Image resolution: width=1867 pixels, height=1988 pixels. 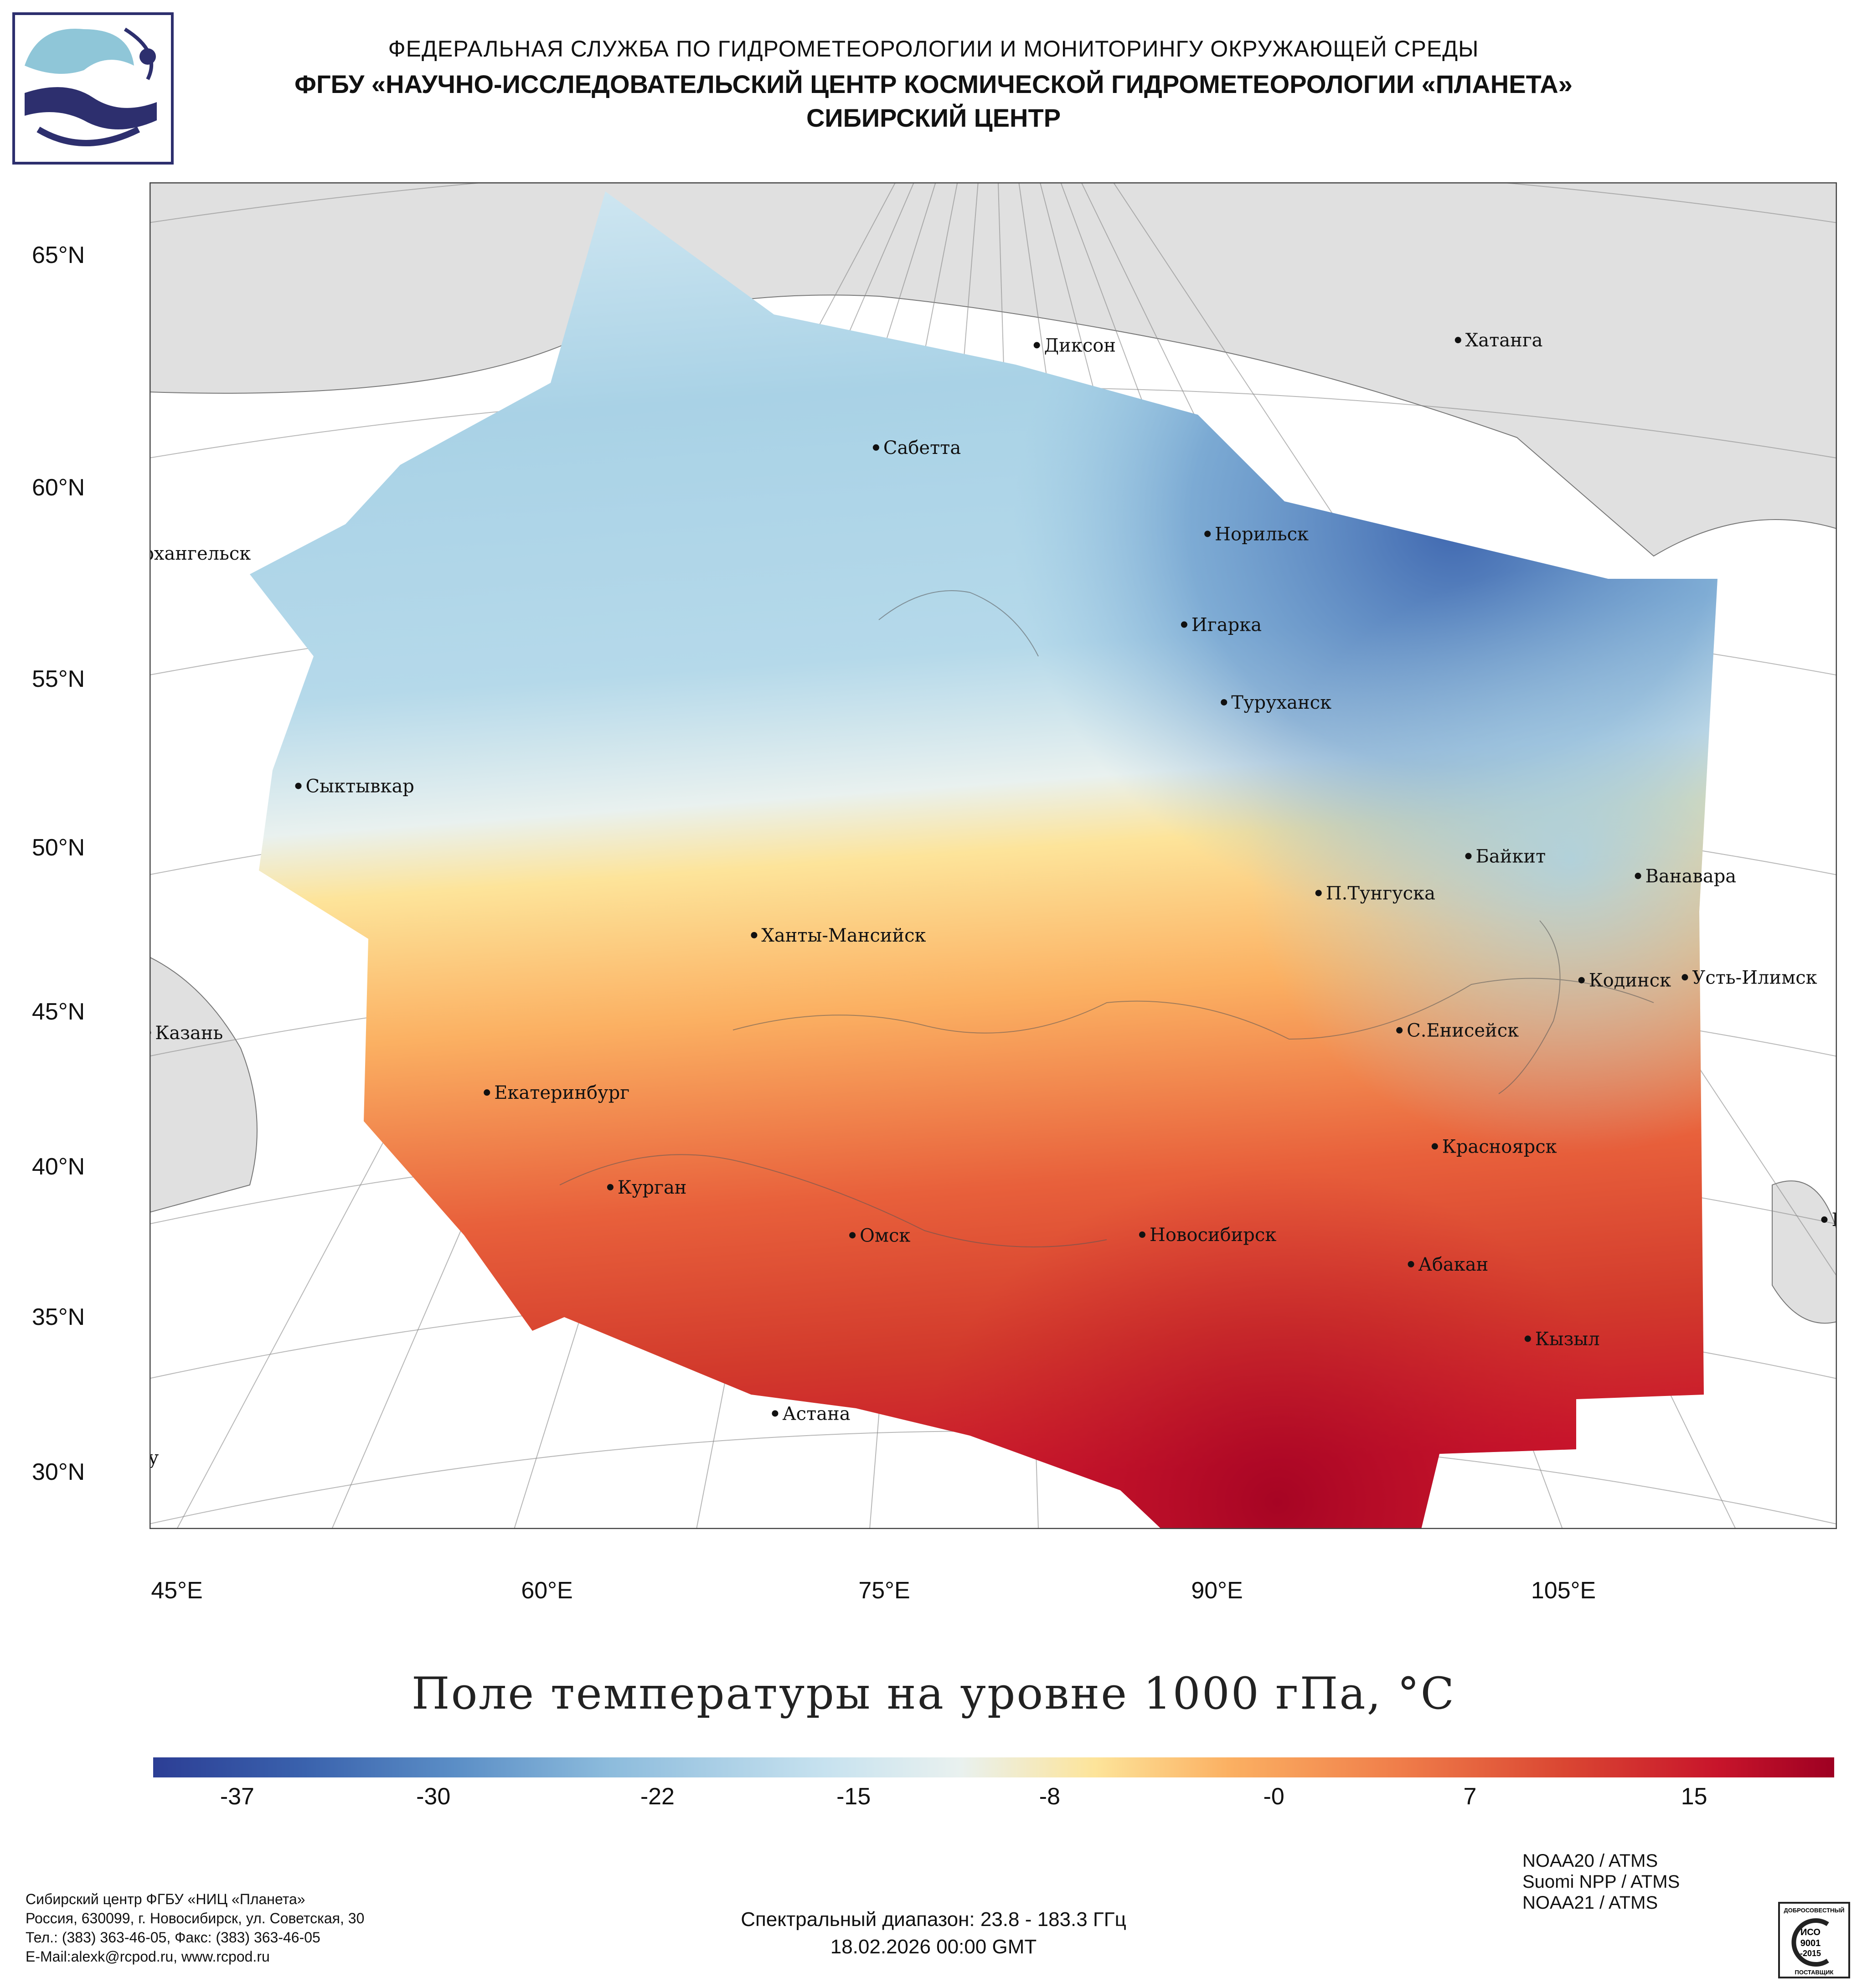 I want to click on city-marker: Игарка, so click(x=1221, y=625).